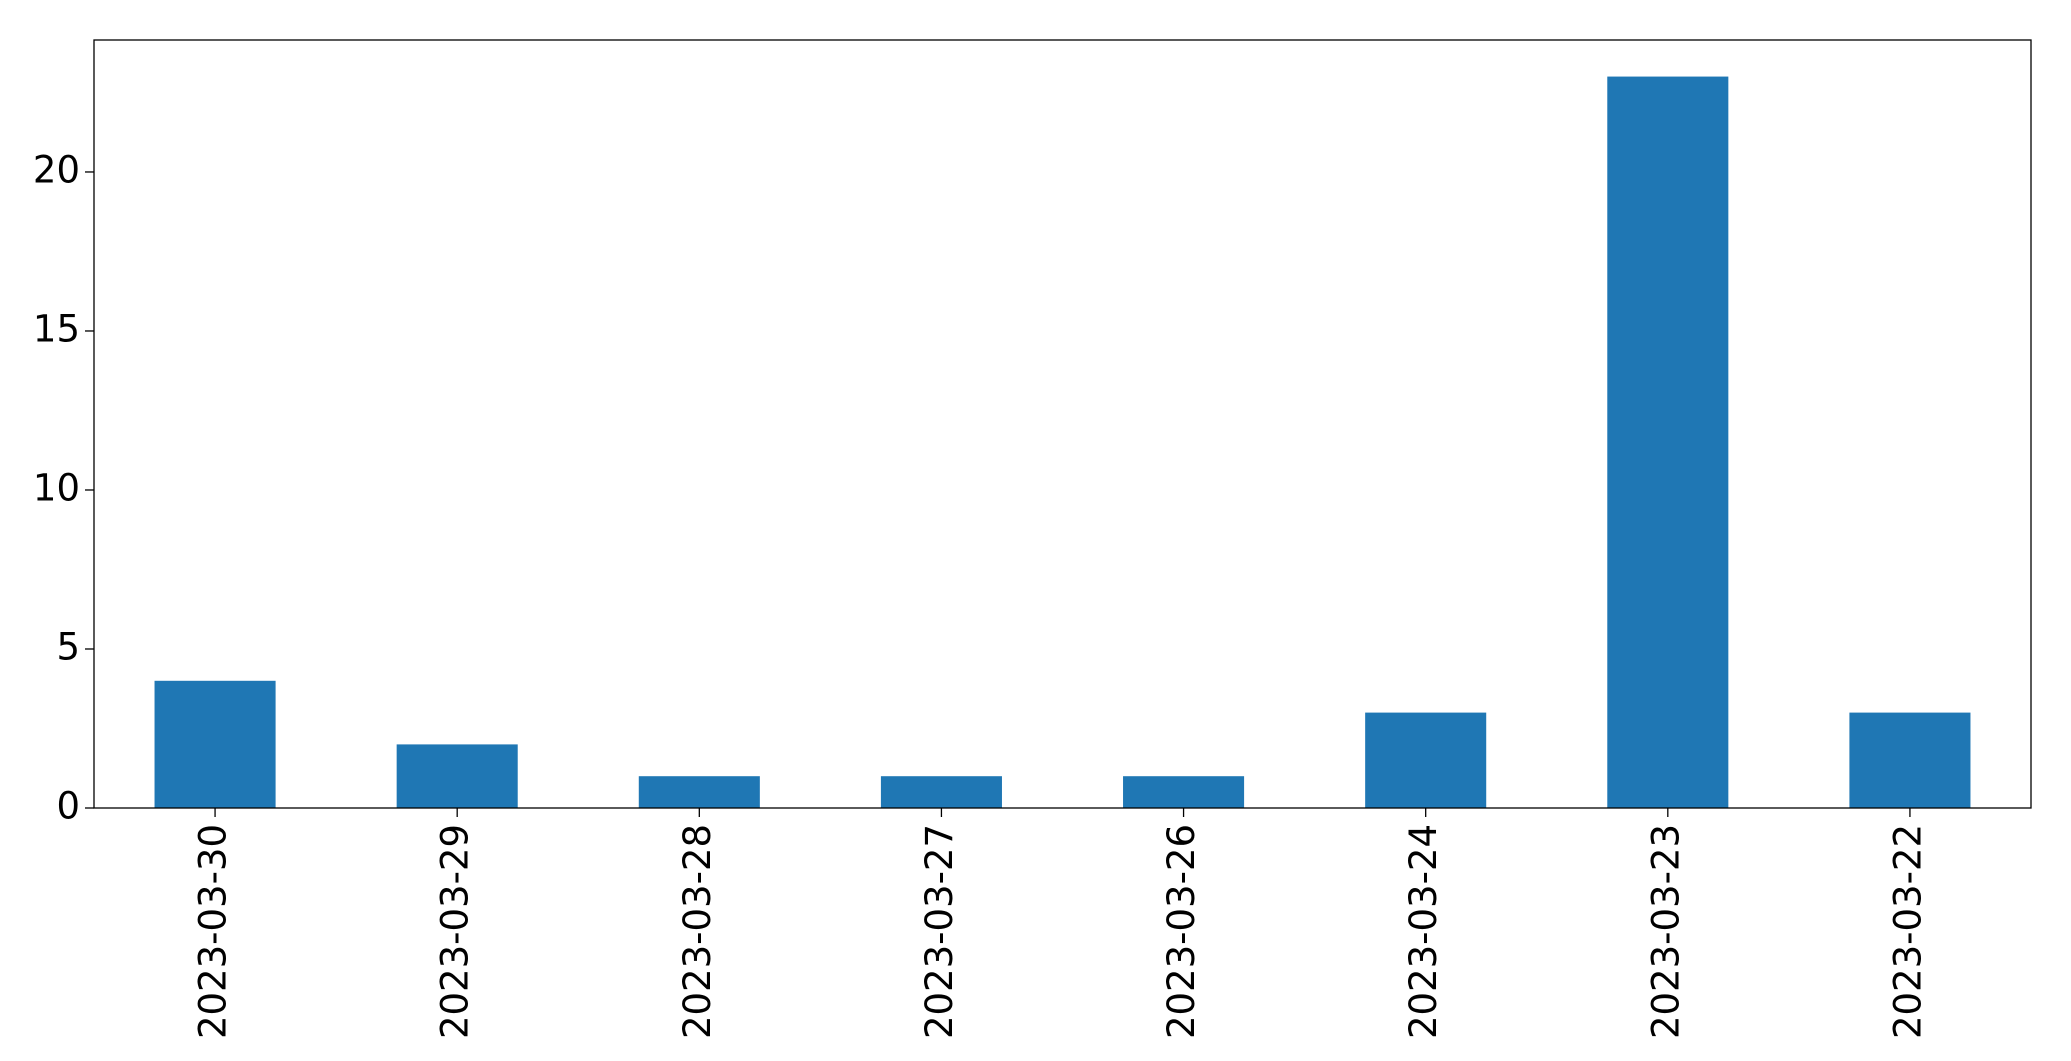  I want to click on y-tick-label: 0, so click(68, 806).